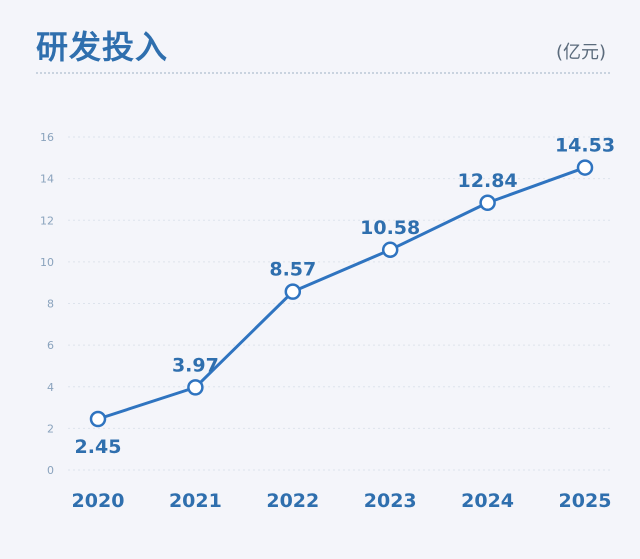  Describe the element at coordinates (50, 387) in the screenshot. I see `y-tick-label: 4` at that location.